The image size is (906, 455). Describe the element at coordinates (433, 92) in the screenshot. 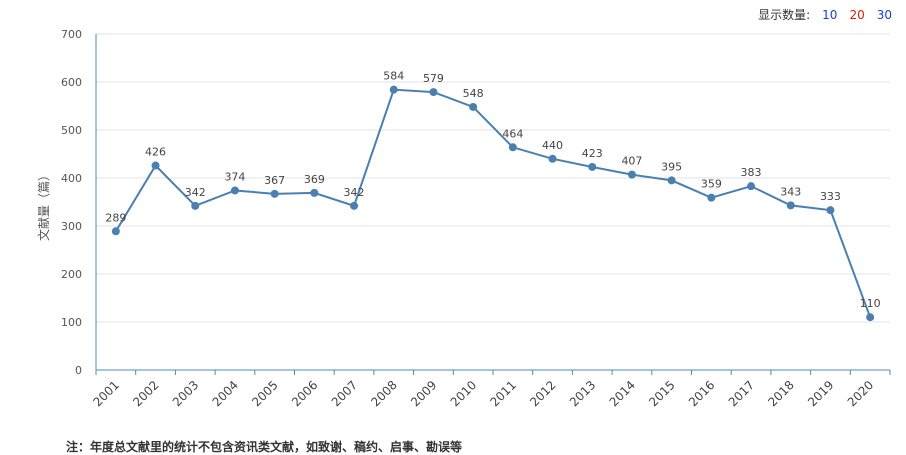

I see `data-point-2009` at that location.